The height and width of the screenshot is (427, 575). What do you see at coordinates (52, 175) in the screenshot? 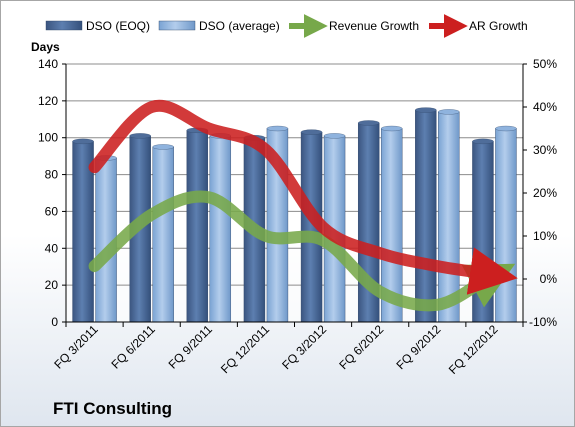
I see `y-tick-label: 80` at bounding box center [52, 175].